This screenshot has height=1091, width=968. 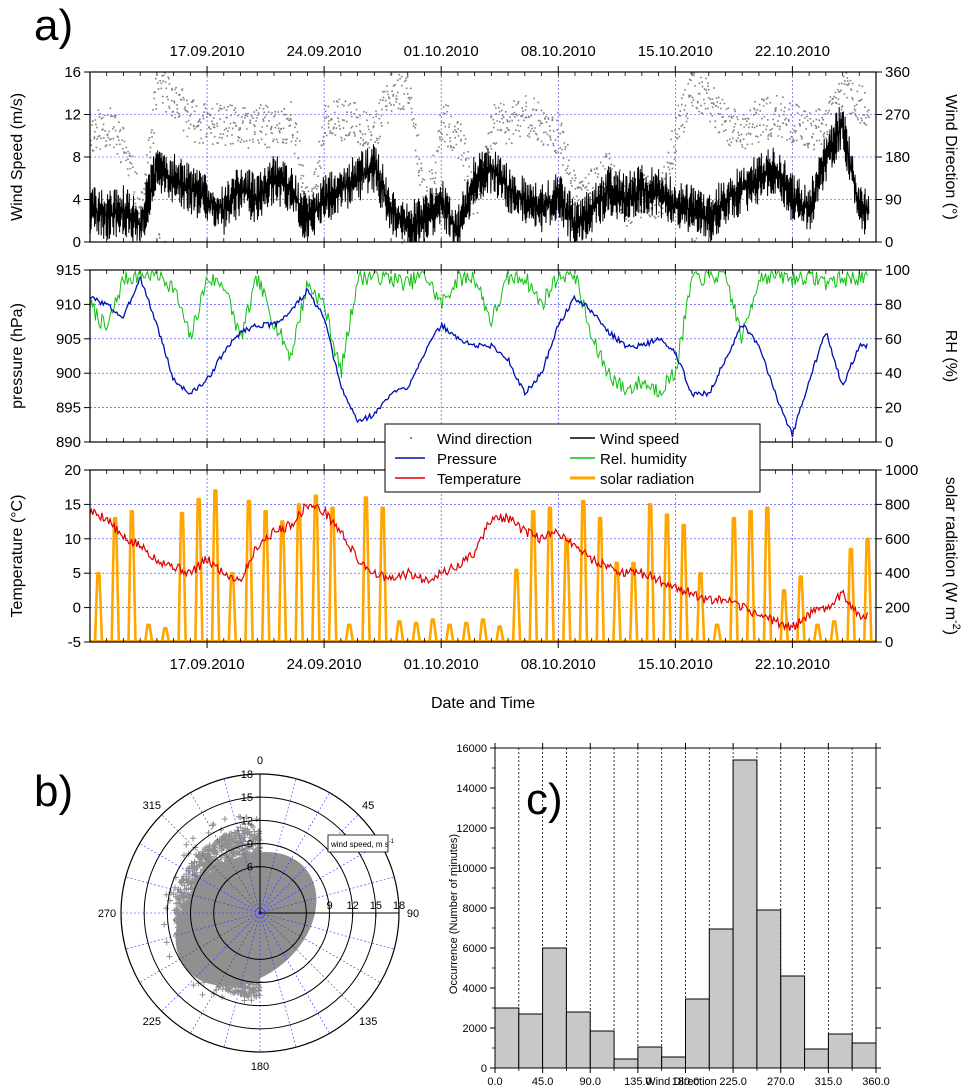 I want to click on pressure-ytick-label-0: 890, so click(x=68, y=442).